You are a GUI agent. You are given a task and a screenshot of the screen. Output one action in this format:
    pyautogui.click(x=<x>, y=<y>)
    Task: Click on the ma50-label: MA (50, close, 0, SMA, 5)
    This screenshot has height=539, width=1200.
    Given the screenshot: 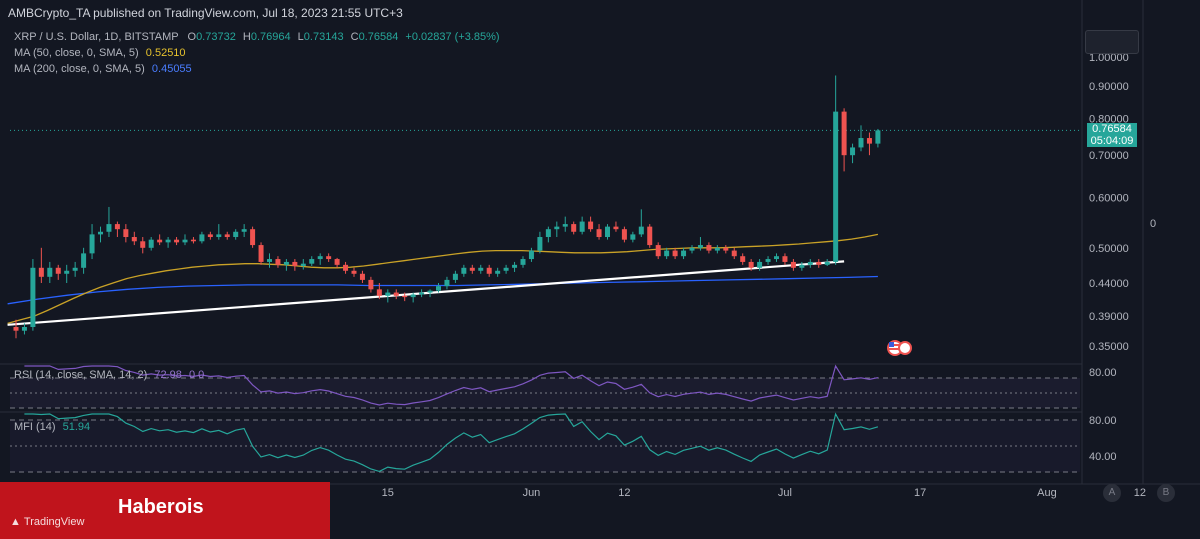 What is the action you would take?
    pyautogui.click(x=76, y=53)
    